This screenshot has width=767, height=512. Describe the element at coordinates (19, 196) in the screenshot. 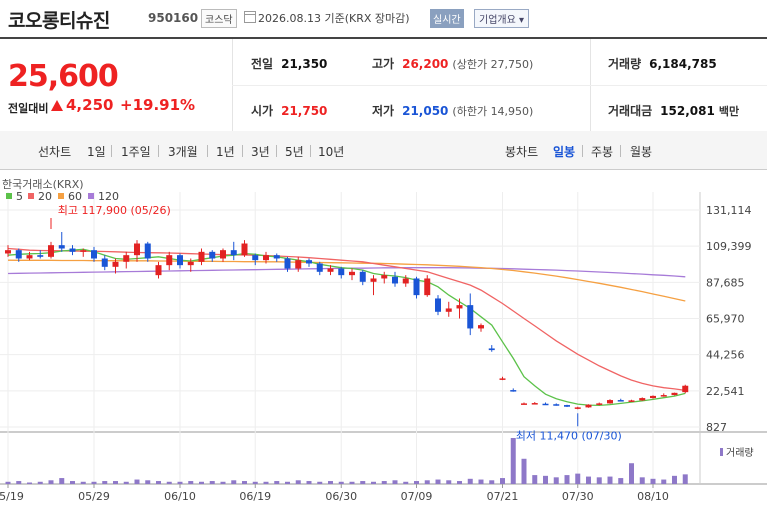

I see `legend-label: 5` at that location.